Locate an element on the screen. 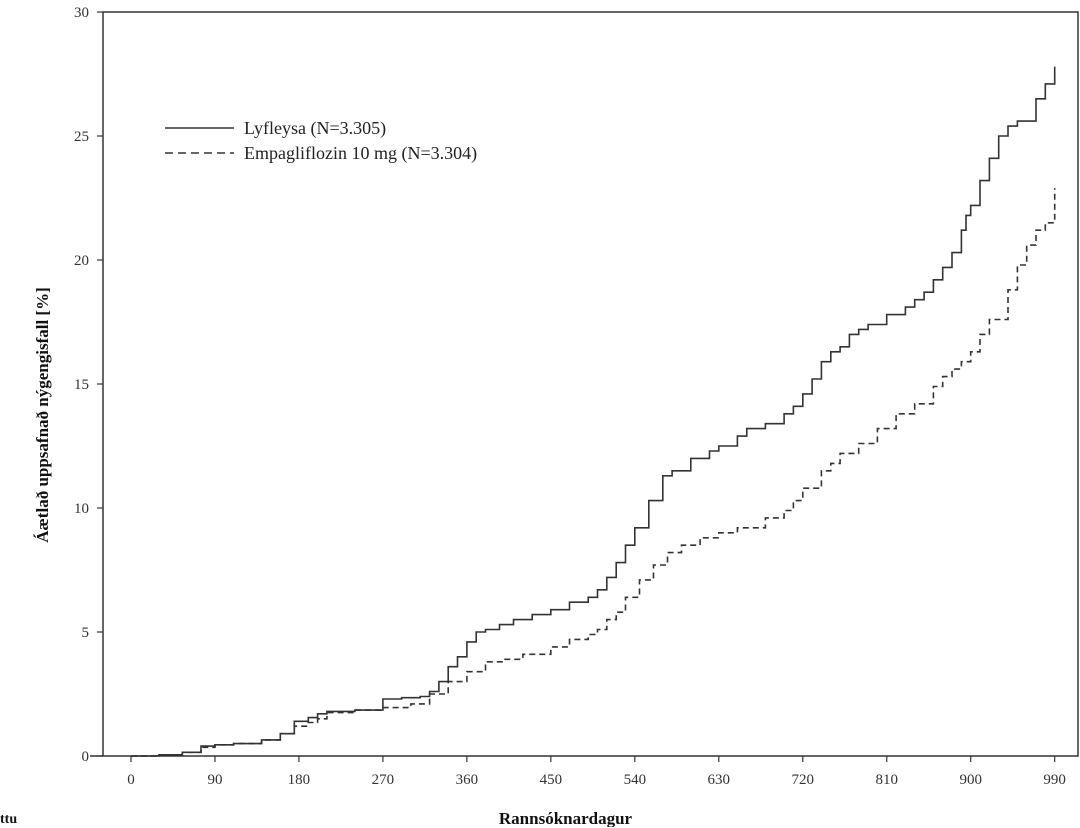  x-tick-label: 0 is located at coordinates (131, 780).